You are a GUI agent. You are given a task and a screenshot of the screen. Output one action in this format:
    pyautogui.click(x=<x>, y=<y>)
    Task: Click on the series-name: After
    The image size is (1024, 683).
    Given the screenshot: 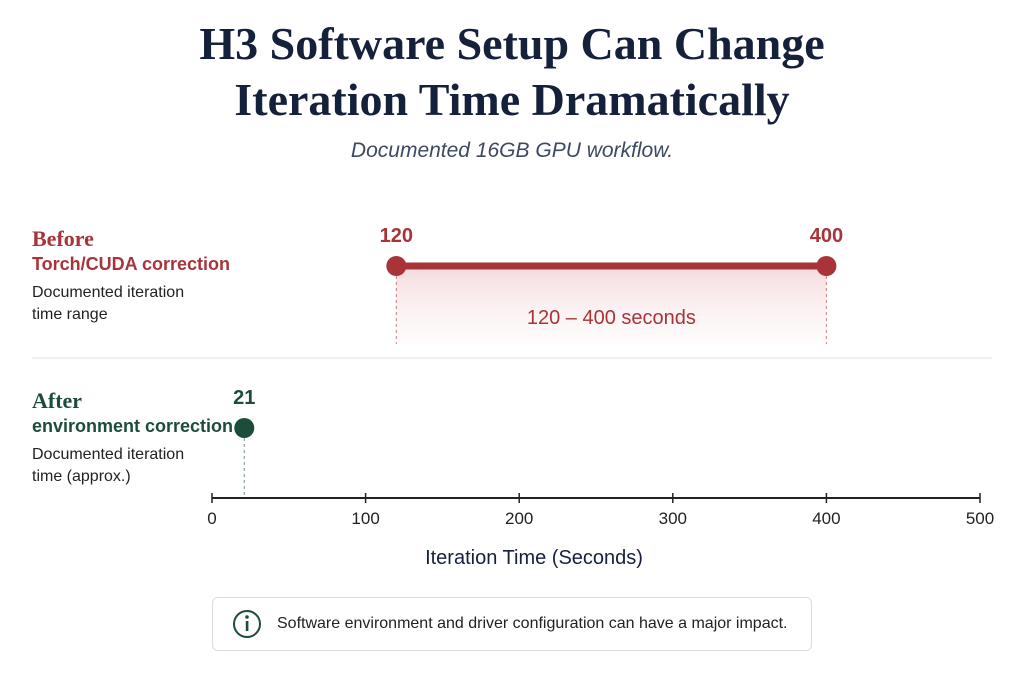 What is the action you would take?
    pyautogui.click(x=57, y=400)
    